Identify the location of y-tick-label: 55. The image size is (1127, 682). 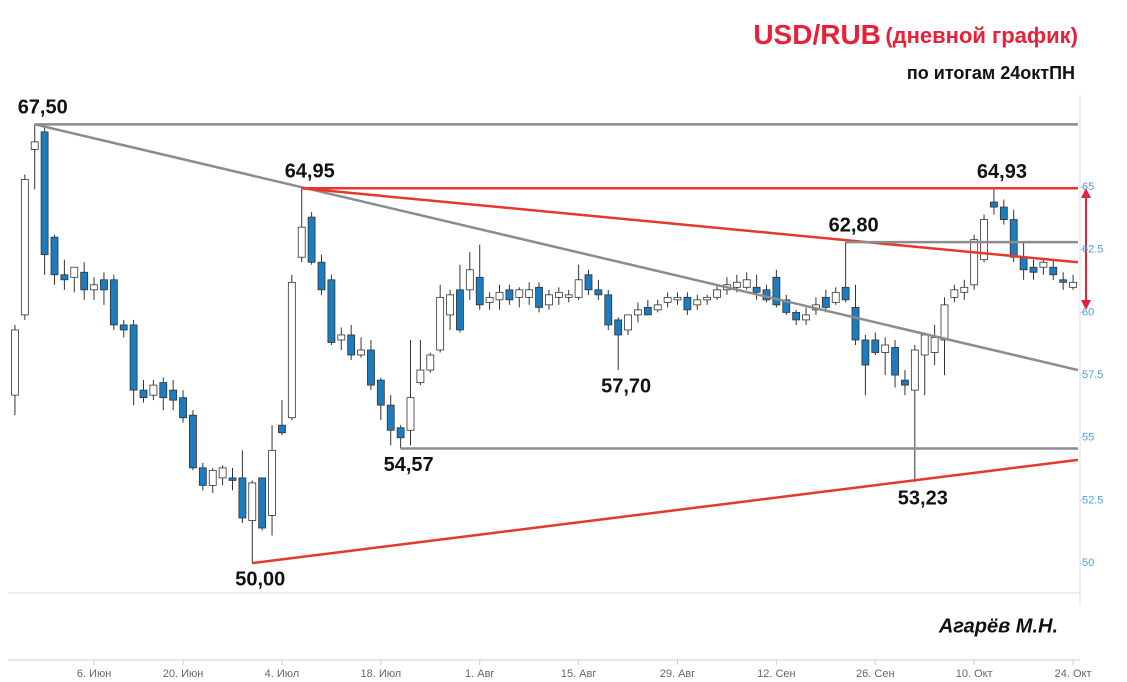
(1088, 438).